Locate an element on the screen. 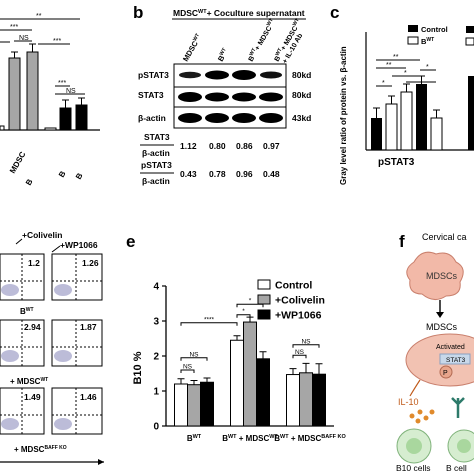 The height and width of the screenshot is (474, 474). e-y-label: B10 % is located at coordinates (138, 367).